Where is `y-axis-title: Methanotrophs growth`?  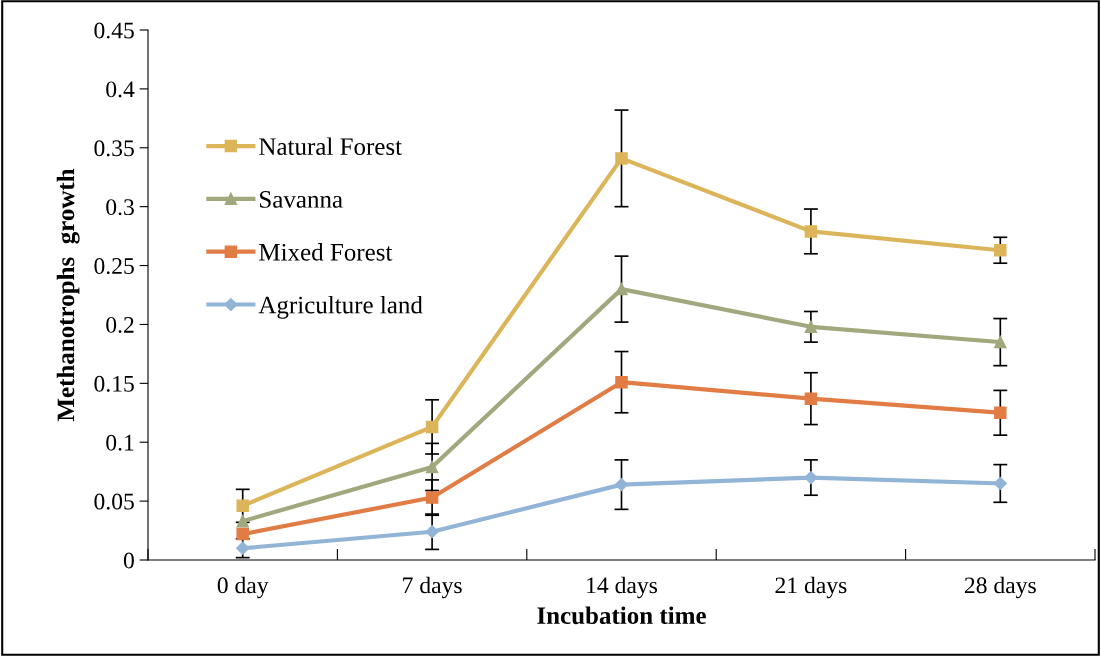 y-axis-title: Methanotrophs growth is located at coordinates (68, 295).